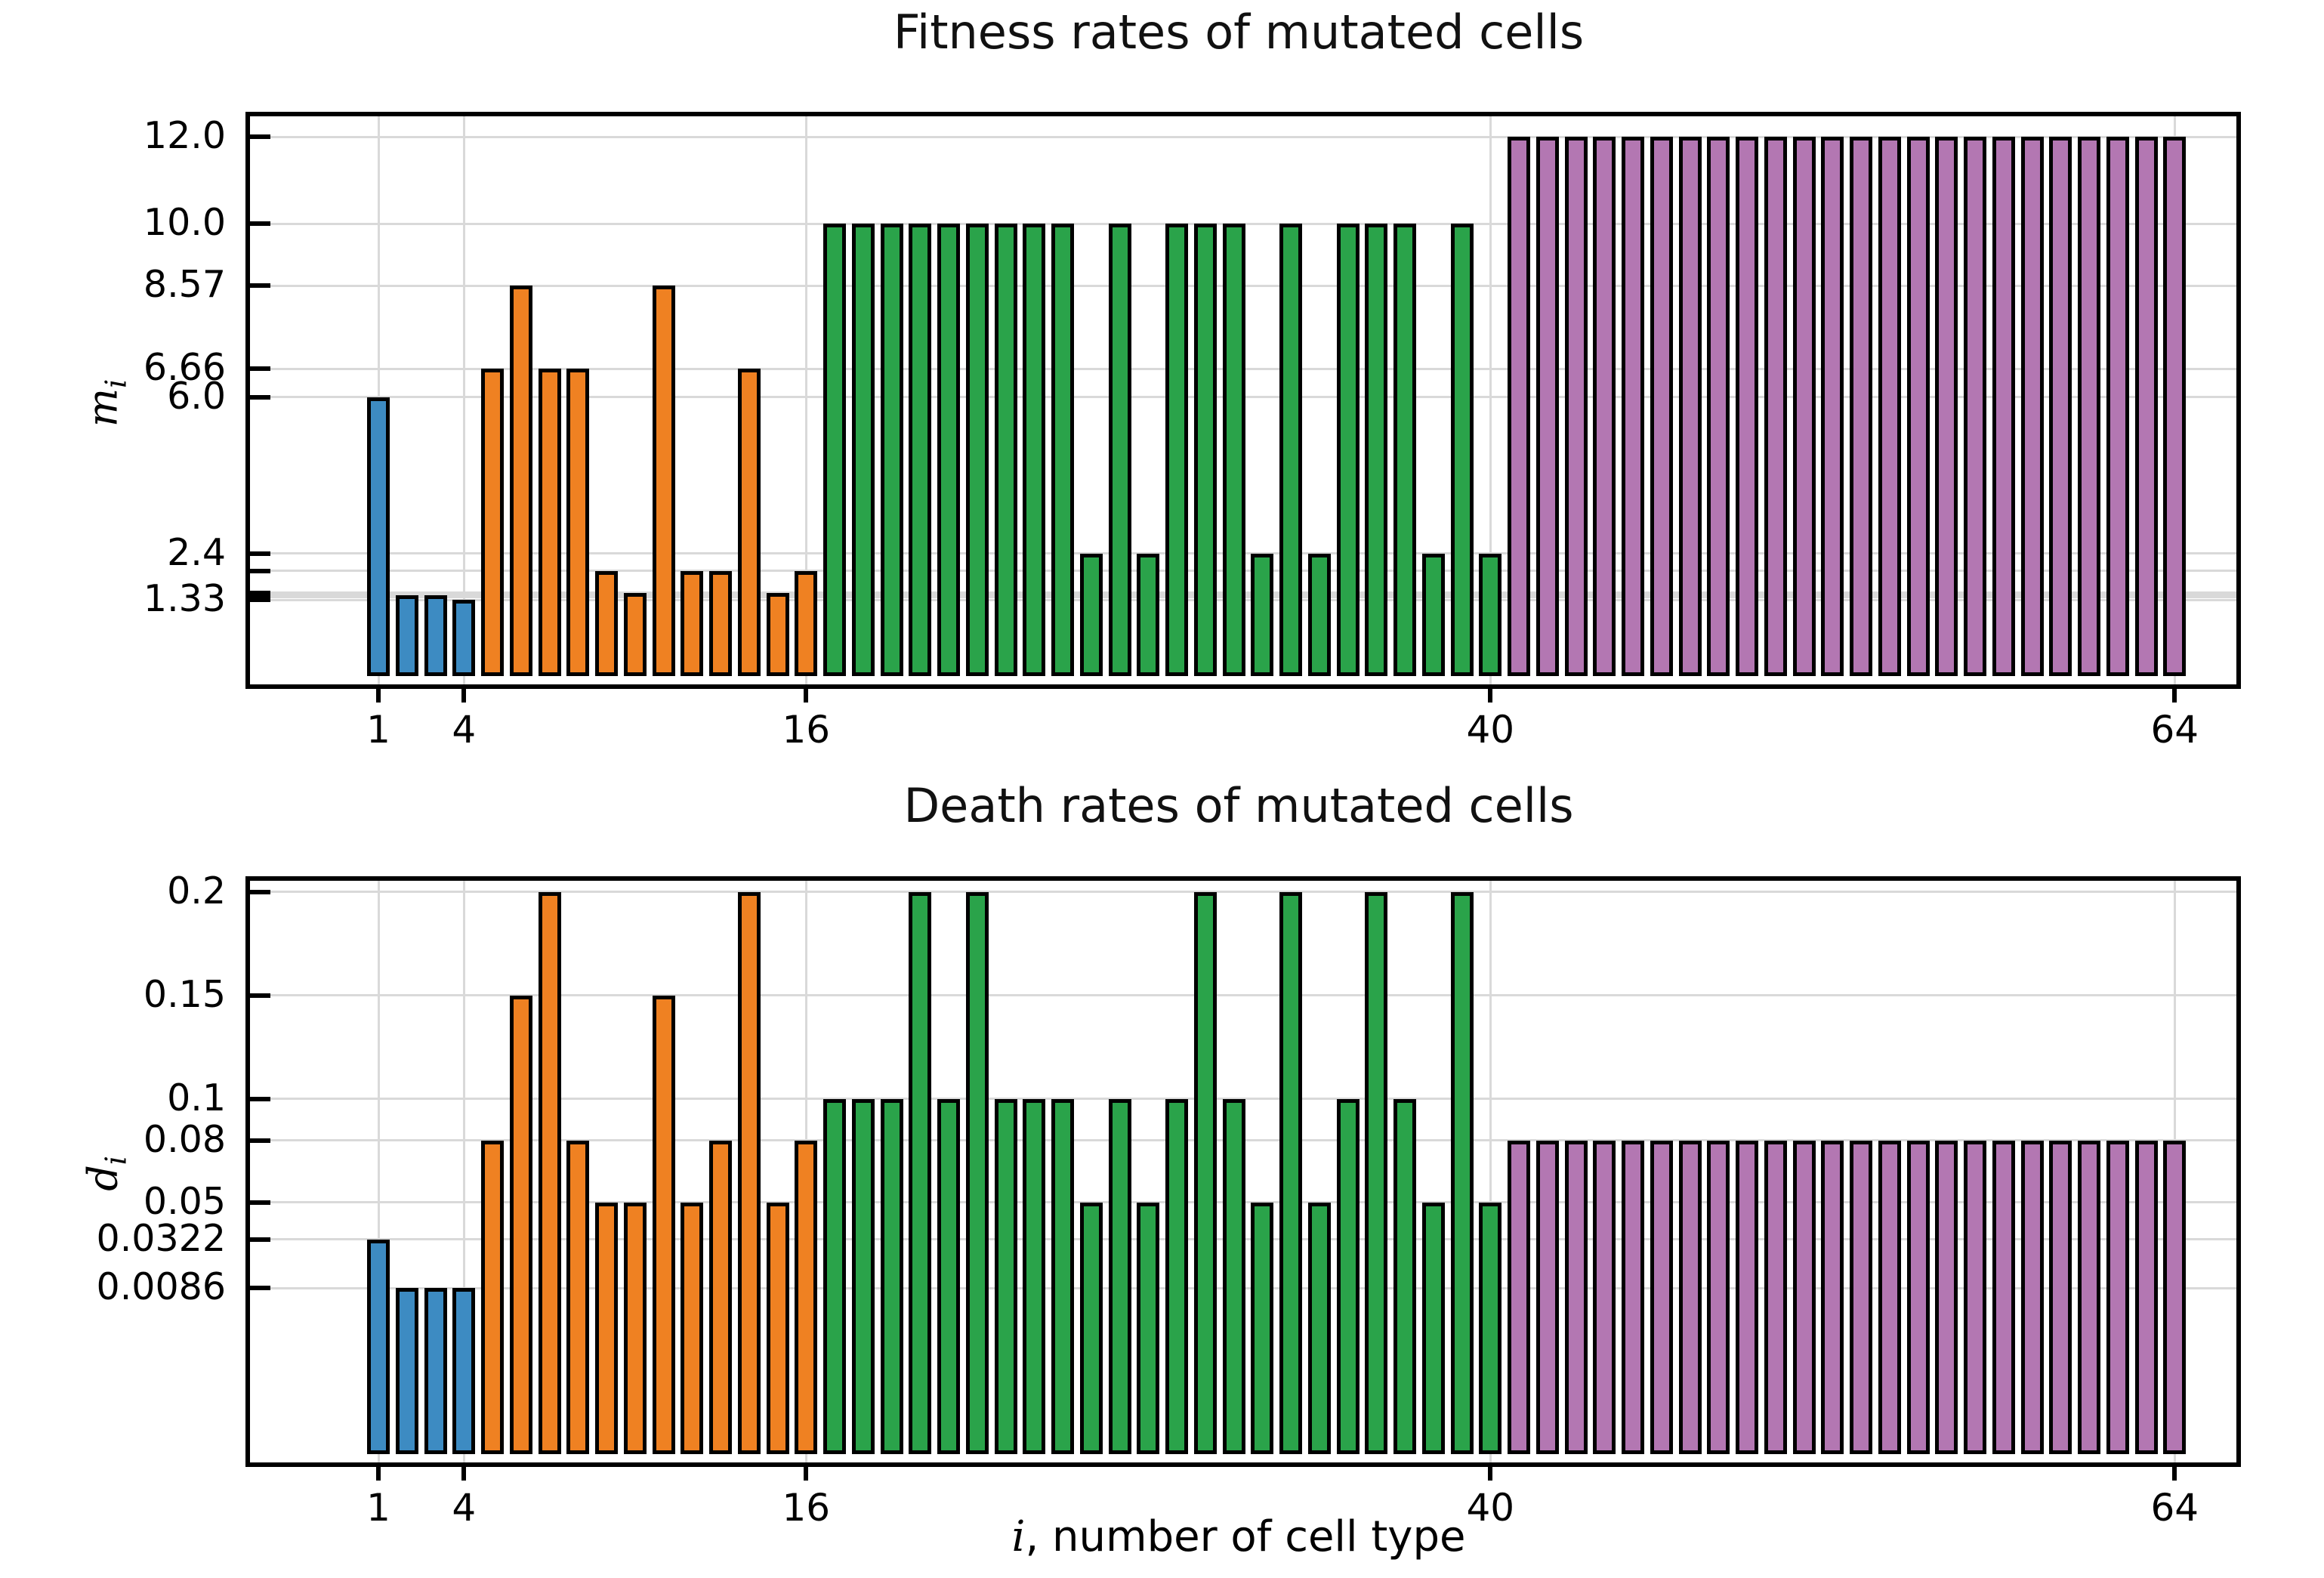  I want to click on bar-i35, so click(1348, 1276).